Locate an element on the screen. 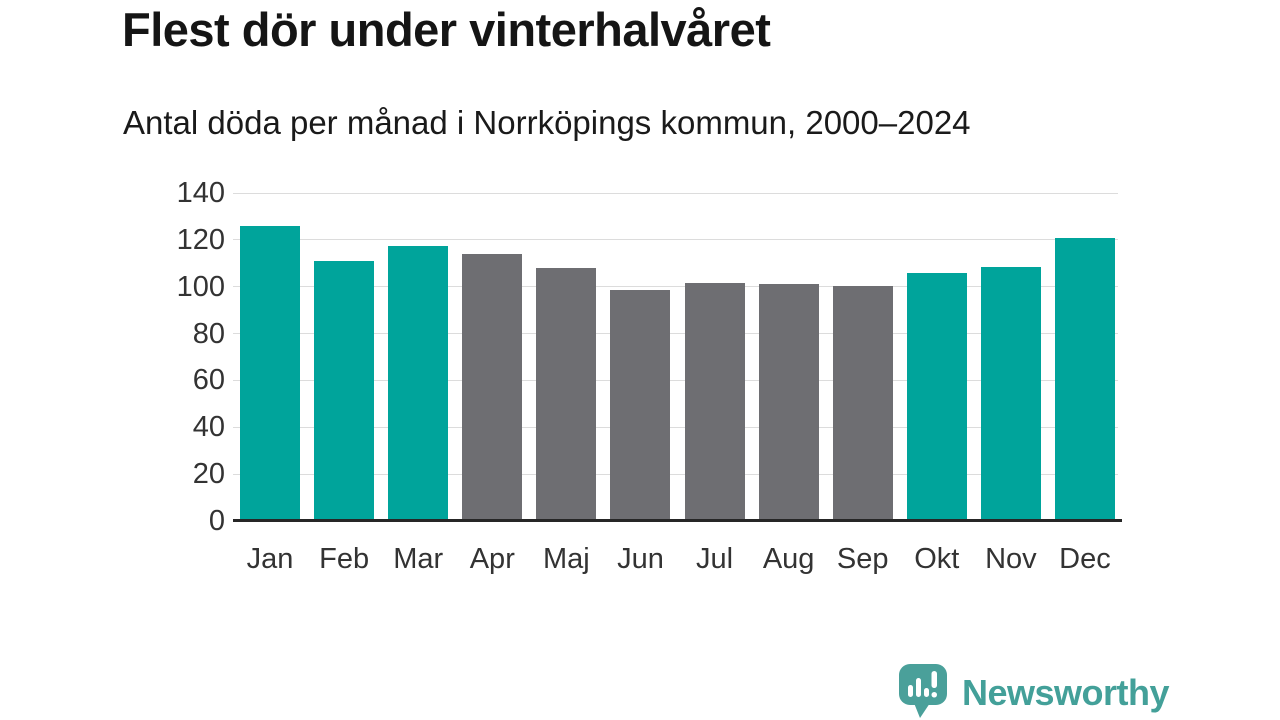 Image resolution: width=1280 pixels, height=720 pixels. bar-dec is located at coordinates (1084, 379).